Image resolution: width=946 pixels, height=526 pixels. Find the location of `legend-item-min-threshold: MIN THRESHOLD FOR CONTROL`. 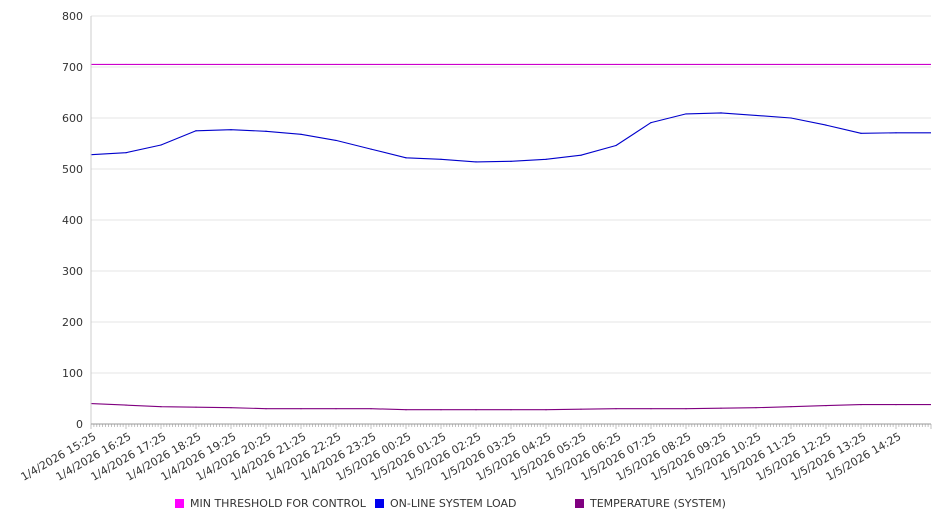

legend-item-min-threshold: MIN THRESHOLD FOR CONTROL is located at coordinates (270, 503).